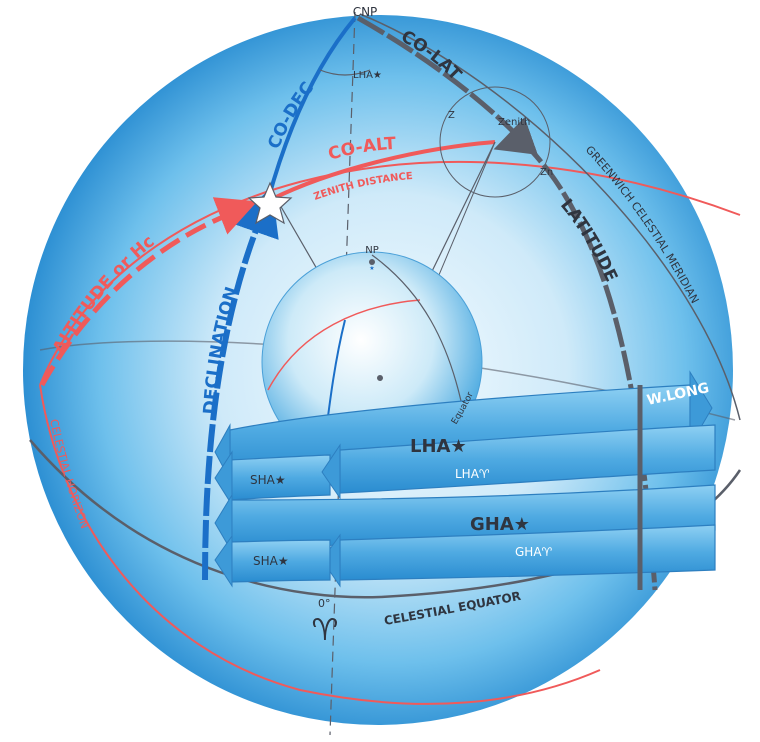 Image resolution: width=760 pixels, height=742 pixels. Describe the element at coordinates (331, 560) in the screenshot. I see `gha-aries-arrowhead` at that location.